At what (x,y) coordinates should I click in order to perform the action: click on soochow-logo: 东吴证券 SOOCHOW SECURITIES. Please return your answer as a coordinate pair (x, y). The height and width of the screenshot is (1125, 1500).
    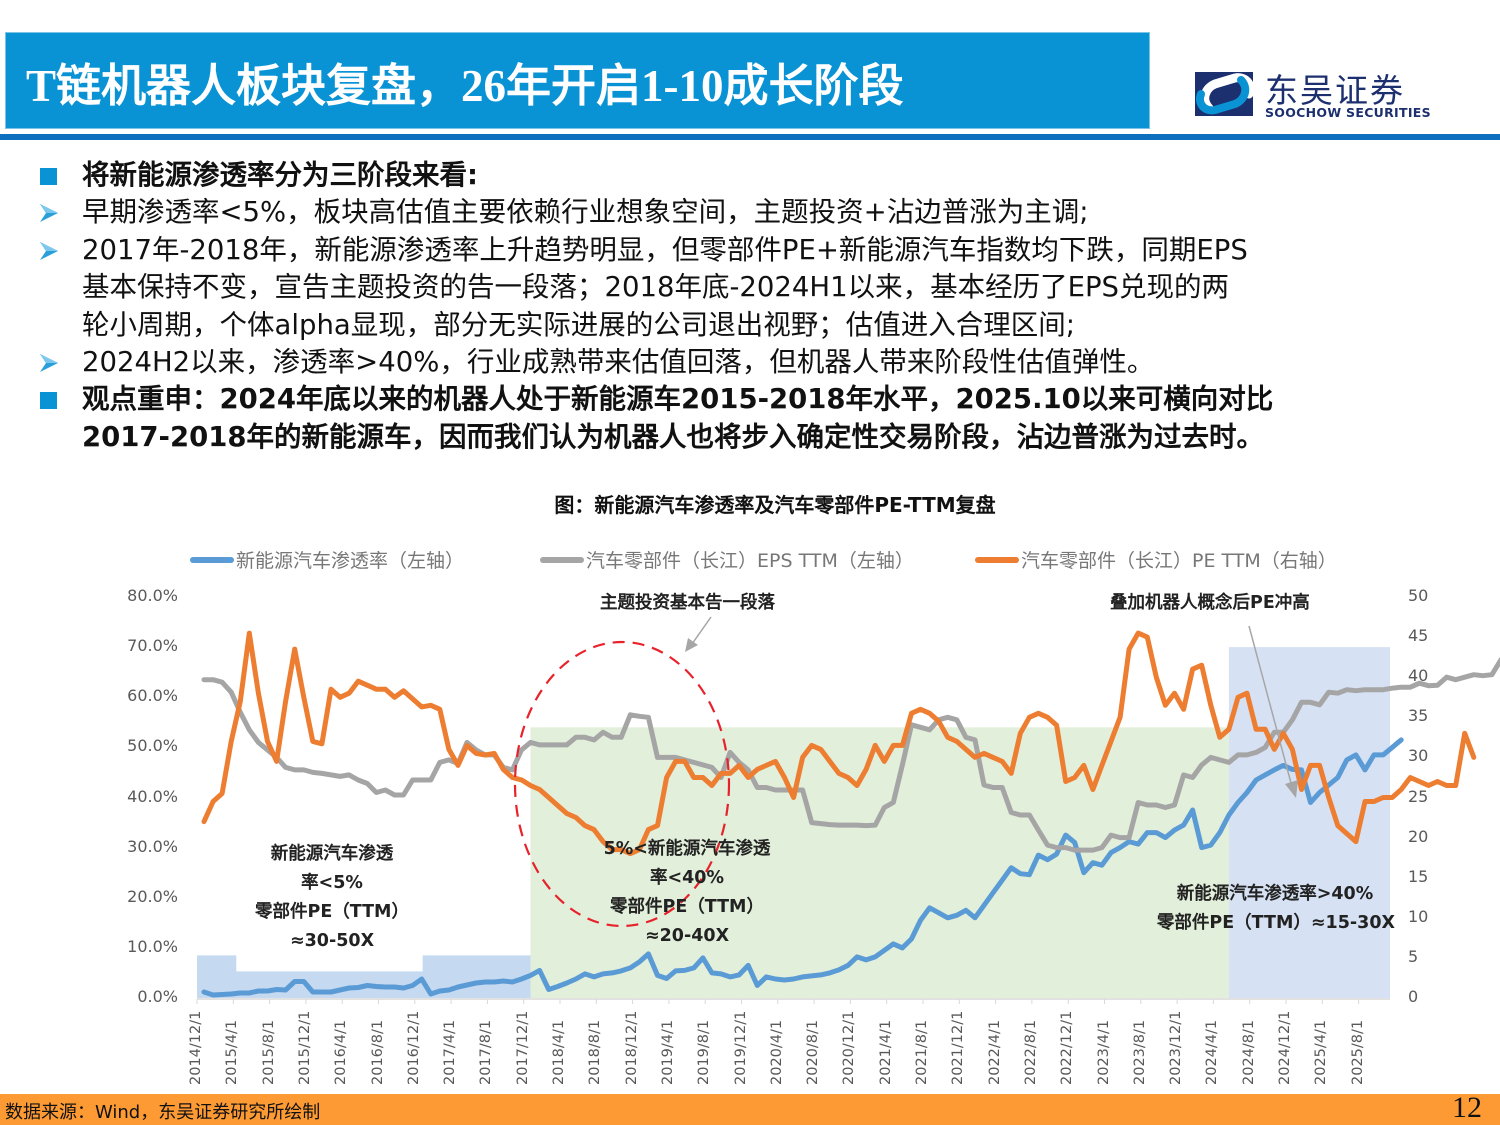
    Looking at the image, I should click on (1313, 95).